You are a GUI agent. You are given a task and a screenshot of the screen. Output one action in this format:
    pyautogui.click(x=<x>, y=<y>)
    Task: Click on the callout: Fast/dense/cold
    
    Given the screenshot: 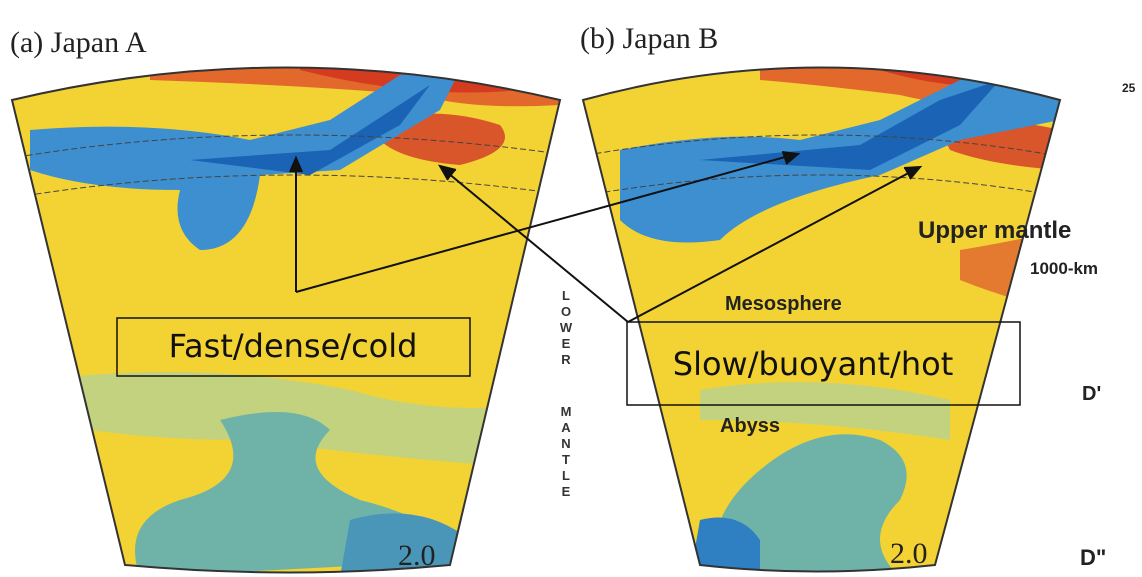 What is the action you would take?
    pyautogui.click(x=293, y=346)
    